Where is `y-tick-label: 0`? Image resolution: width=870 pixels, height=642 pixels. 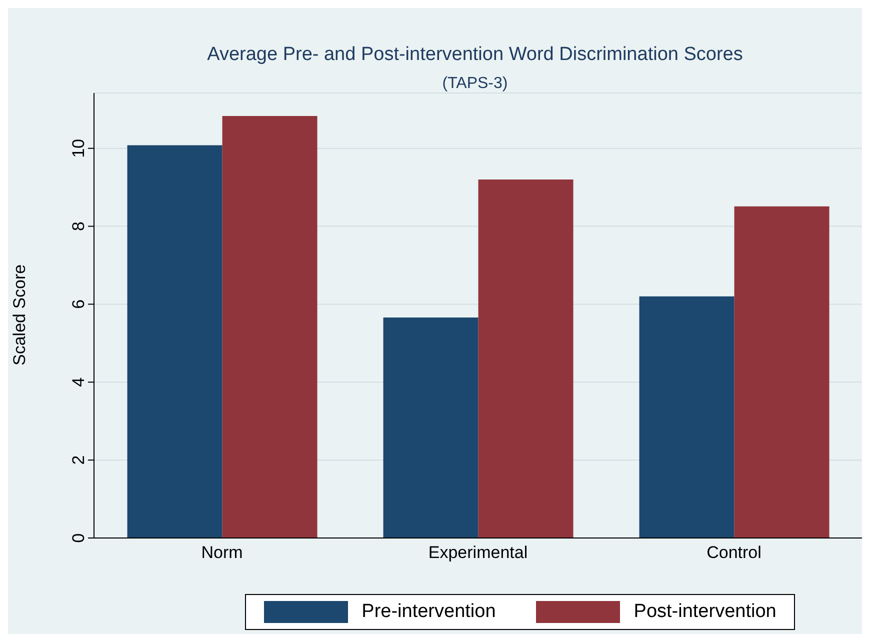 y-tick-label: 0 is located at coordinates (78, 538).